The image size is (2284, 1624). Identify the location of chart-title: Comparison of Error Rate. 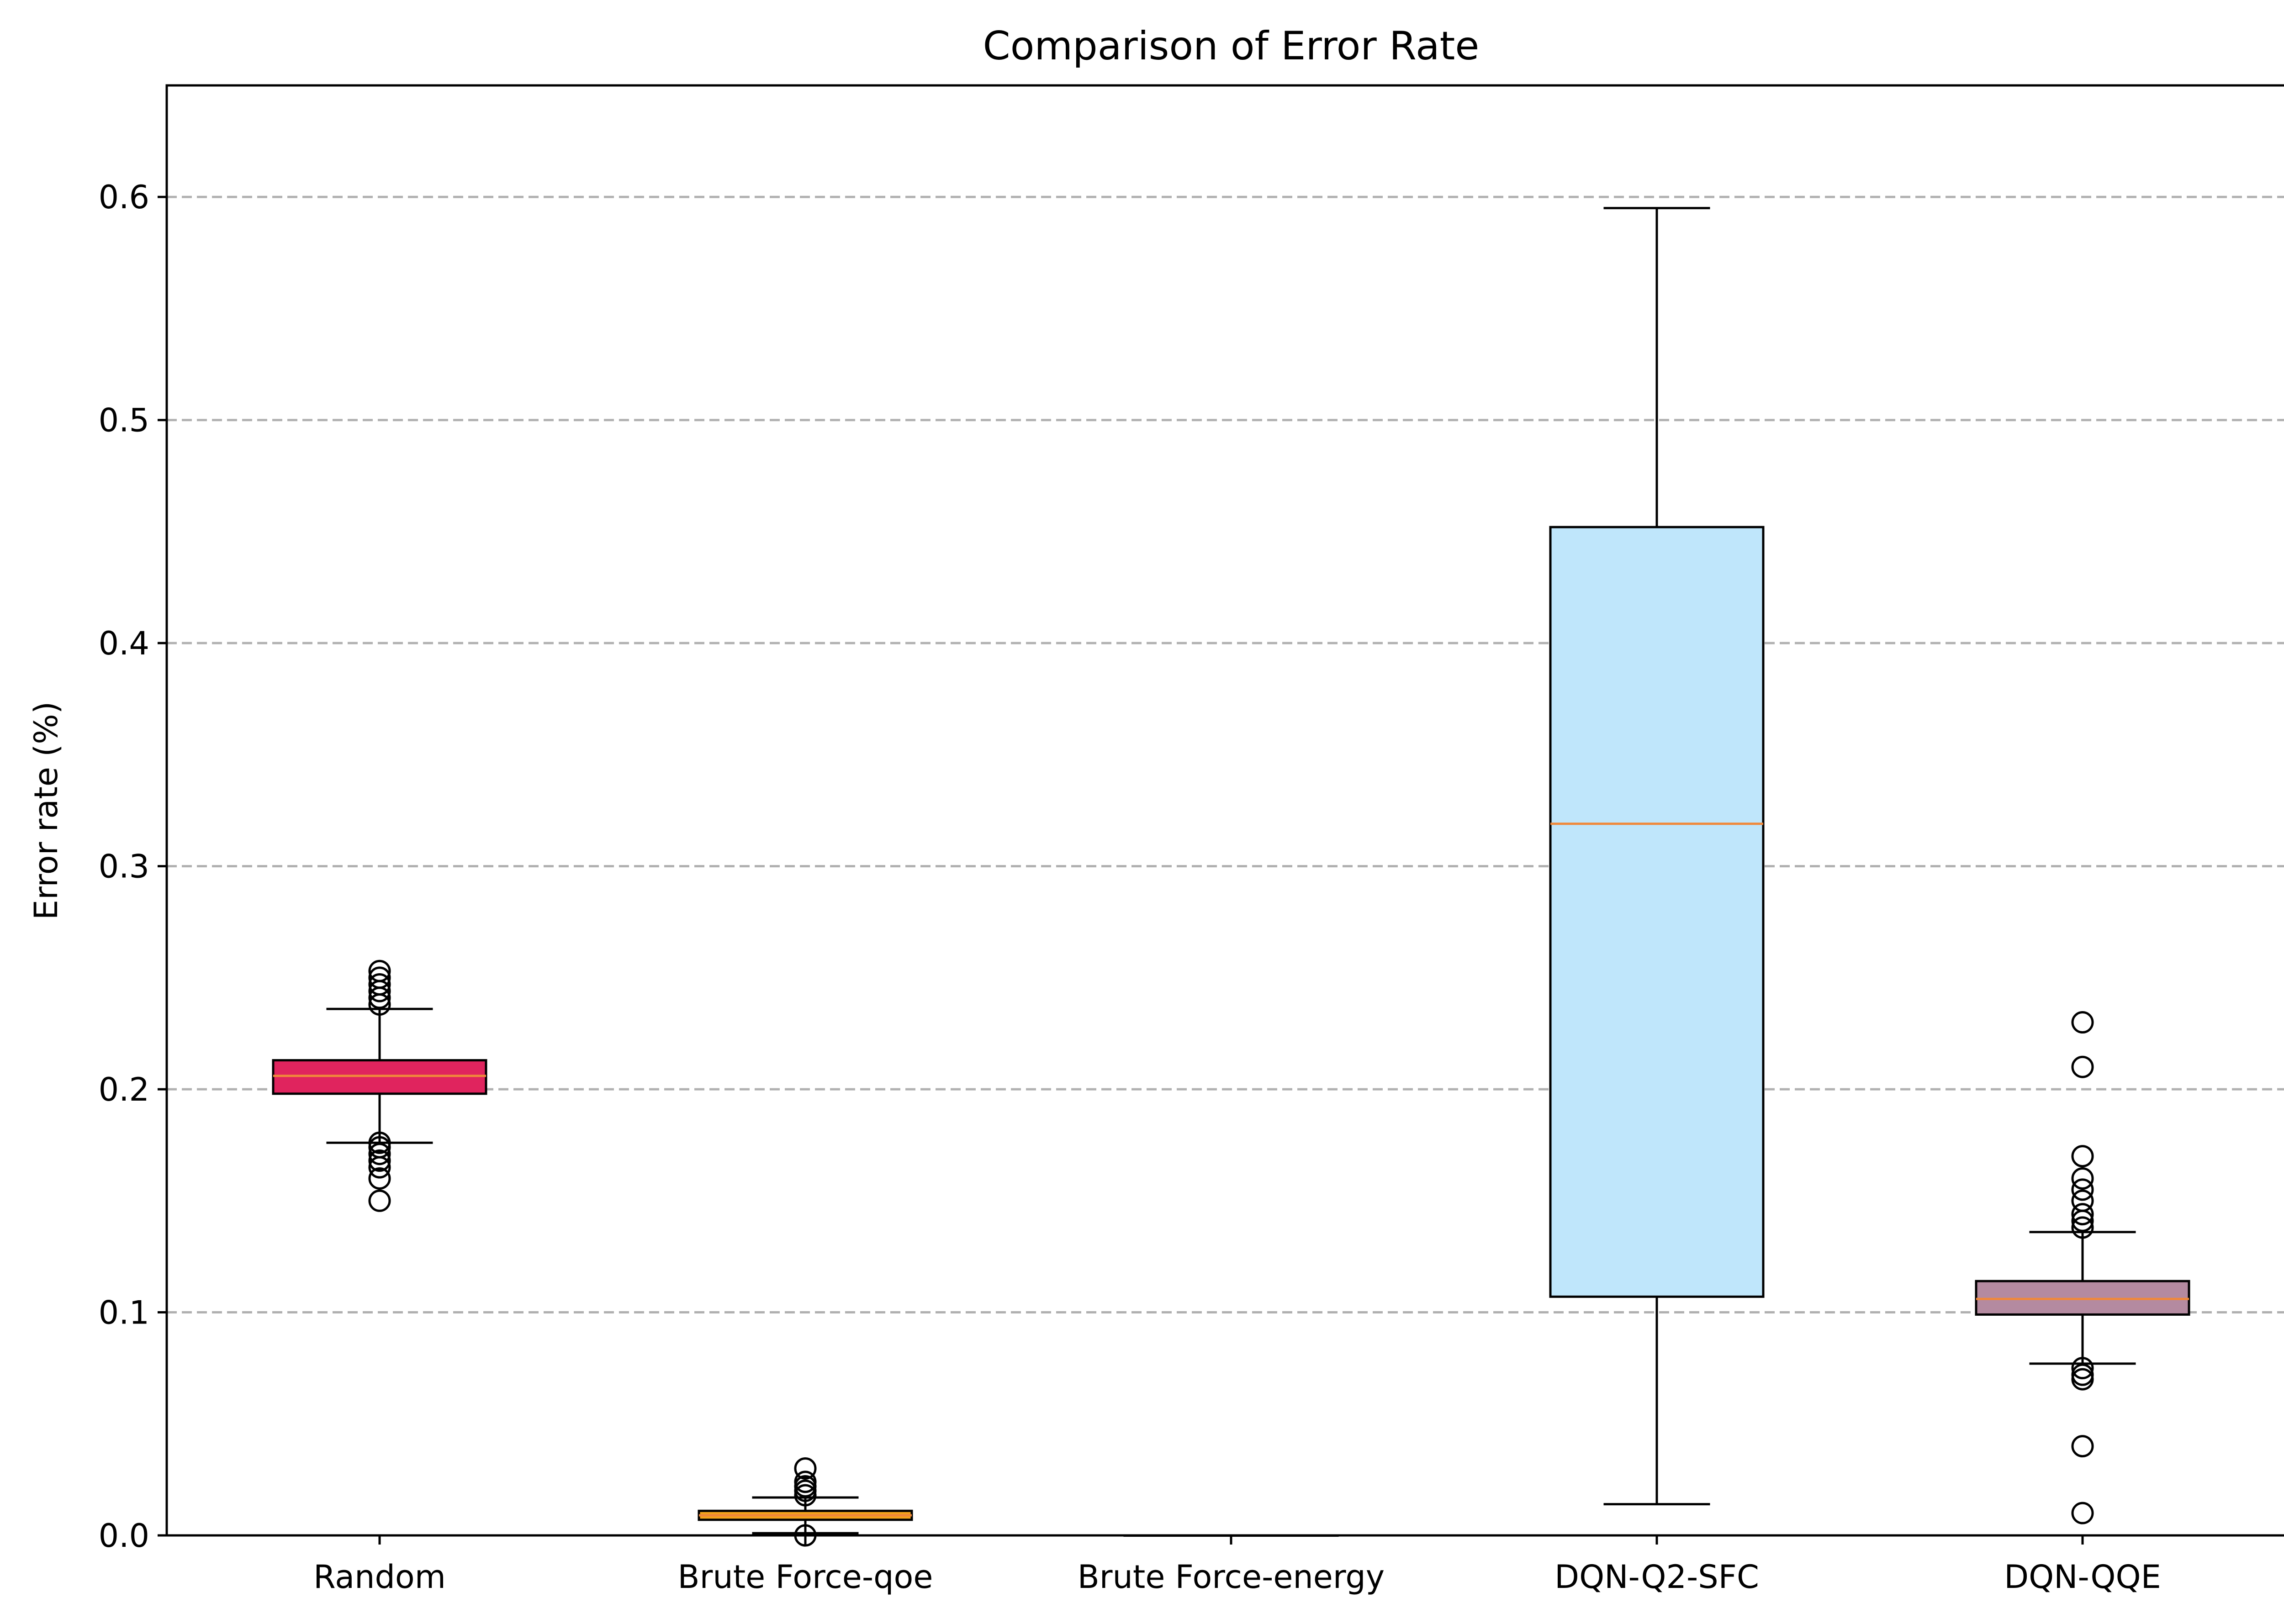
(1231, 46).